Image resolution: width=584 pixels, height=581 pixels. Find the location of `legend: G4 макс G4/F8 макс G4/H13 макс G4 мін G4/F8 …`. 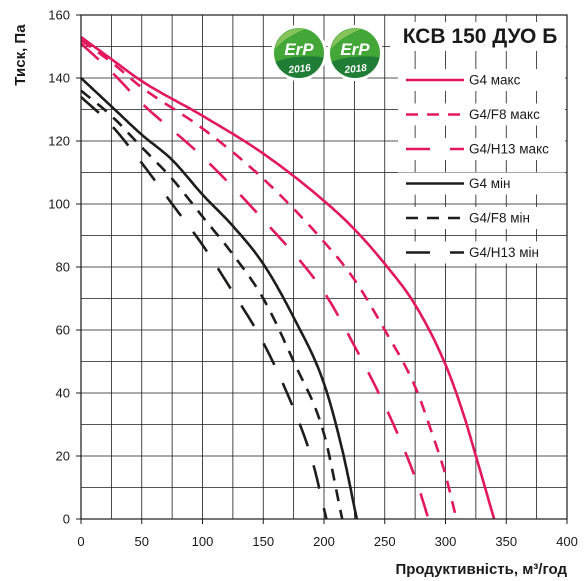

legend: G4 макс G4/F8 макс G4/H13 макс G4 мін G4/F8 … is located at coordinates (481, 166).